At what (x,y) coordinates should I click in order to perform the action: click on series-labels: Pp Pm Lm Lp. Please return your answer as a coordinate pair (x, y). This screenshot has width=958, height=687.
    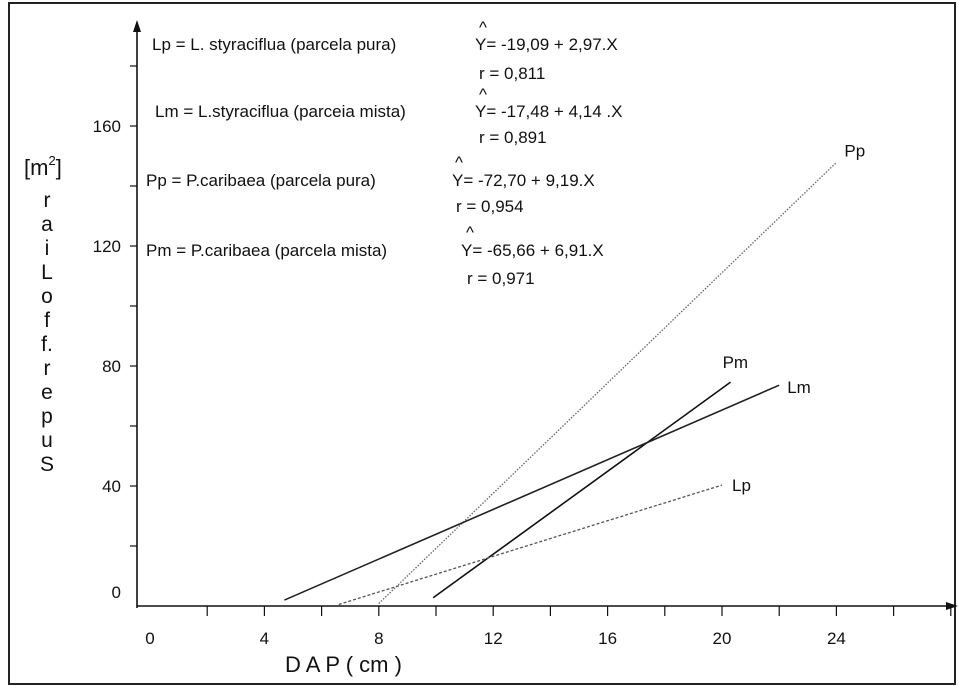
    Looking at the image, I should click on (794, 318).